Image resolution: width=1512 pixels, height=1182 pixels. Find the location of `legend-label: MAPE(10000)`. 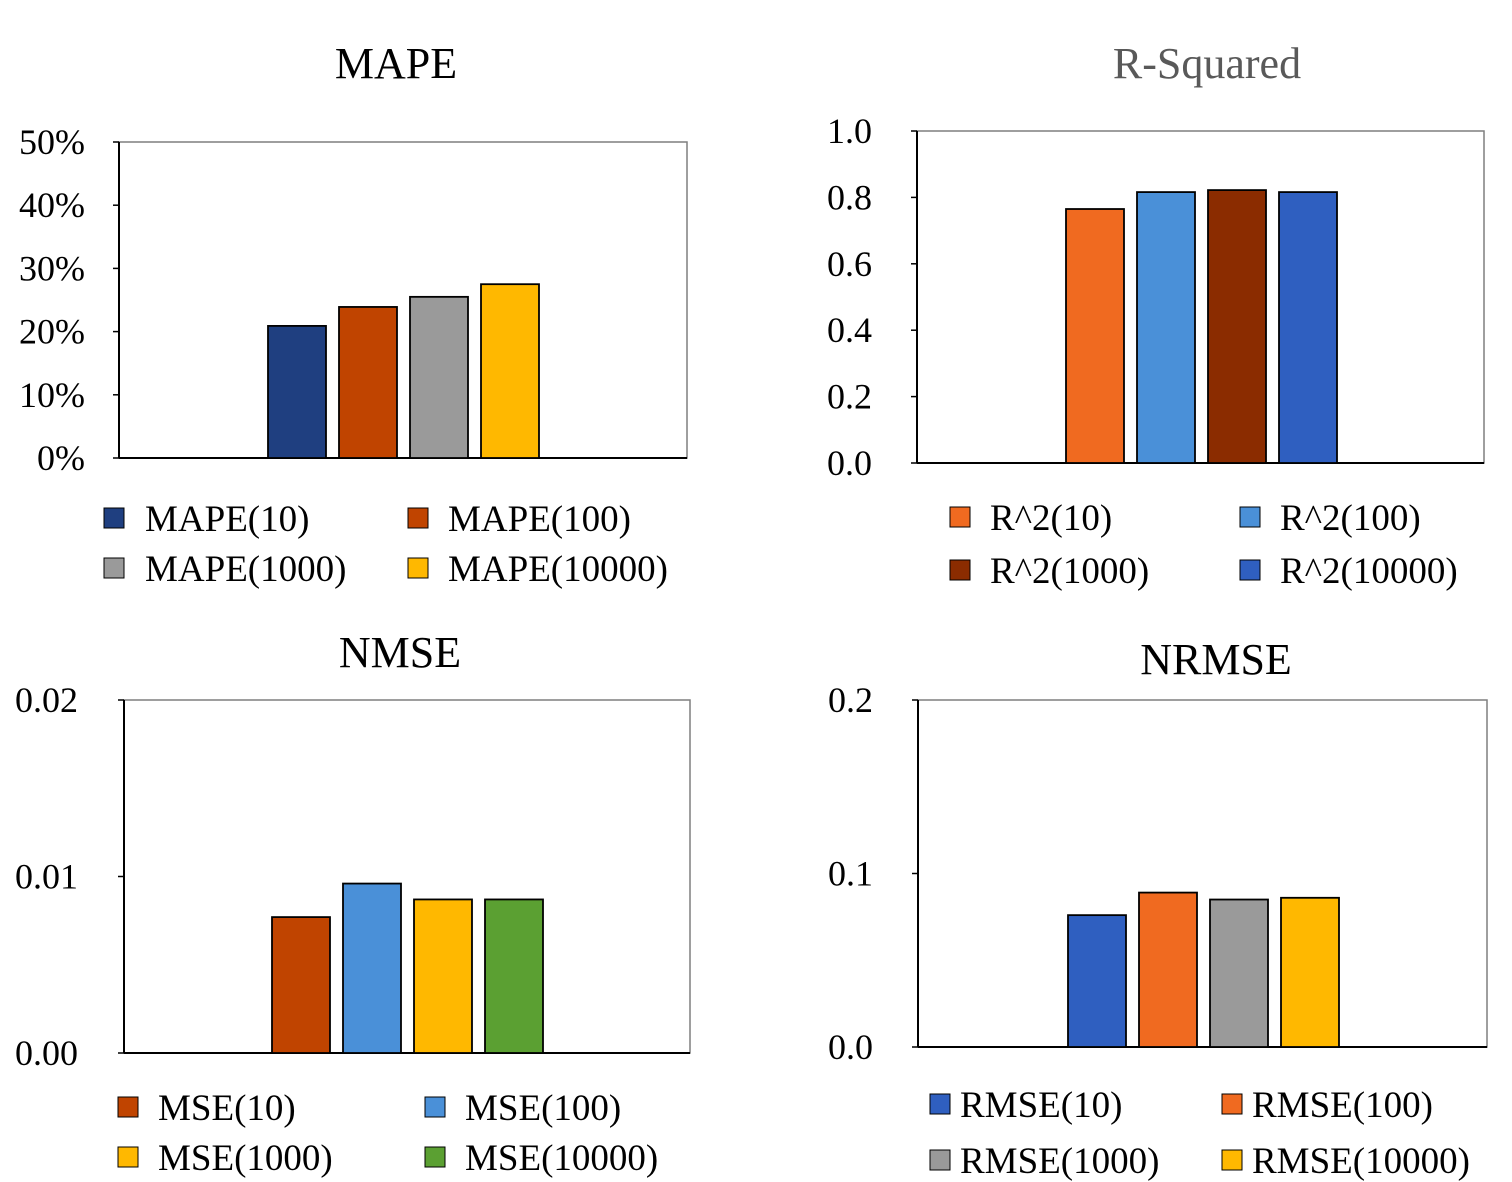

legend-label: MAPE(10000) is located at coordinates (558, 569).